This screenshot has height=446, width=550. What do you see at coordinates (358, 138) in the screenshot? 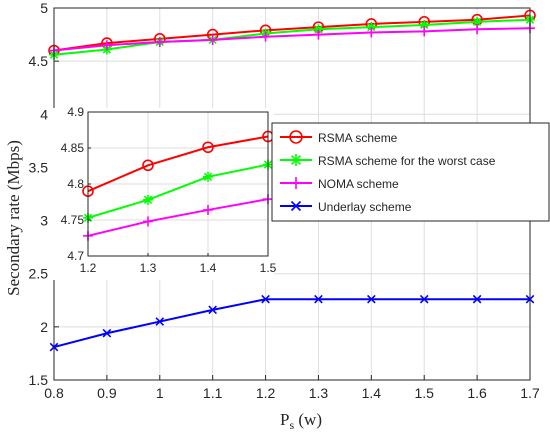
I see `legend-label: RSMA scheme` at bounding box center [358, 138].